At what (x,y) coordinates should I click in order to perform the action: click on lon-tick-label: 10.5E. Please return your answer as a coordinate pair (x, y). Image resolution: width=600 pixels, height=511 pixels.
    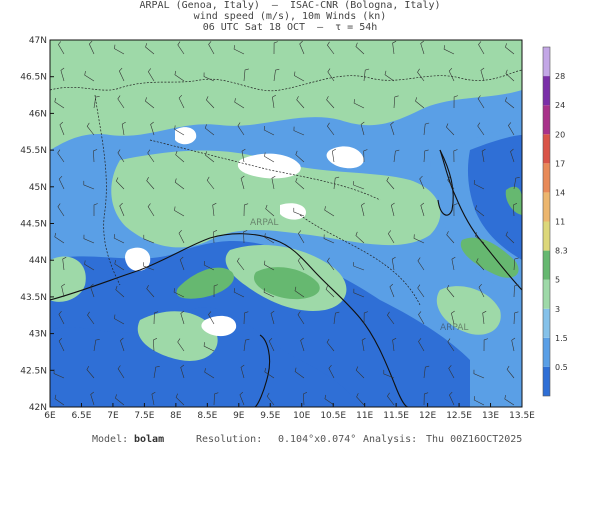
    Looking at the image, I should click on (333, 416).